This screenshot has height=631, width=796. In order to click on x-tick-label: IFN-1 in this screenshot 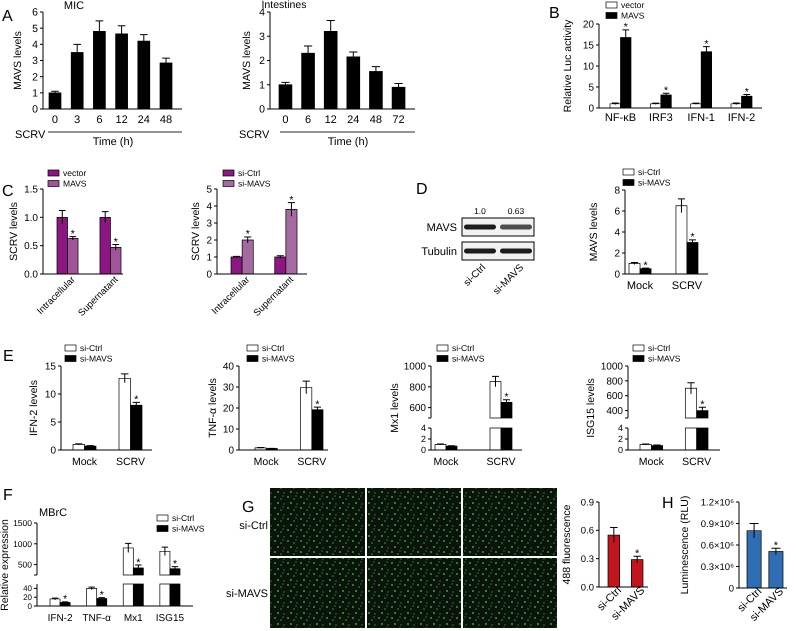, I will do `click(701, 118)`.